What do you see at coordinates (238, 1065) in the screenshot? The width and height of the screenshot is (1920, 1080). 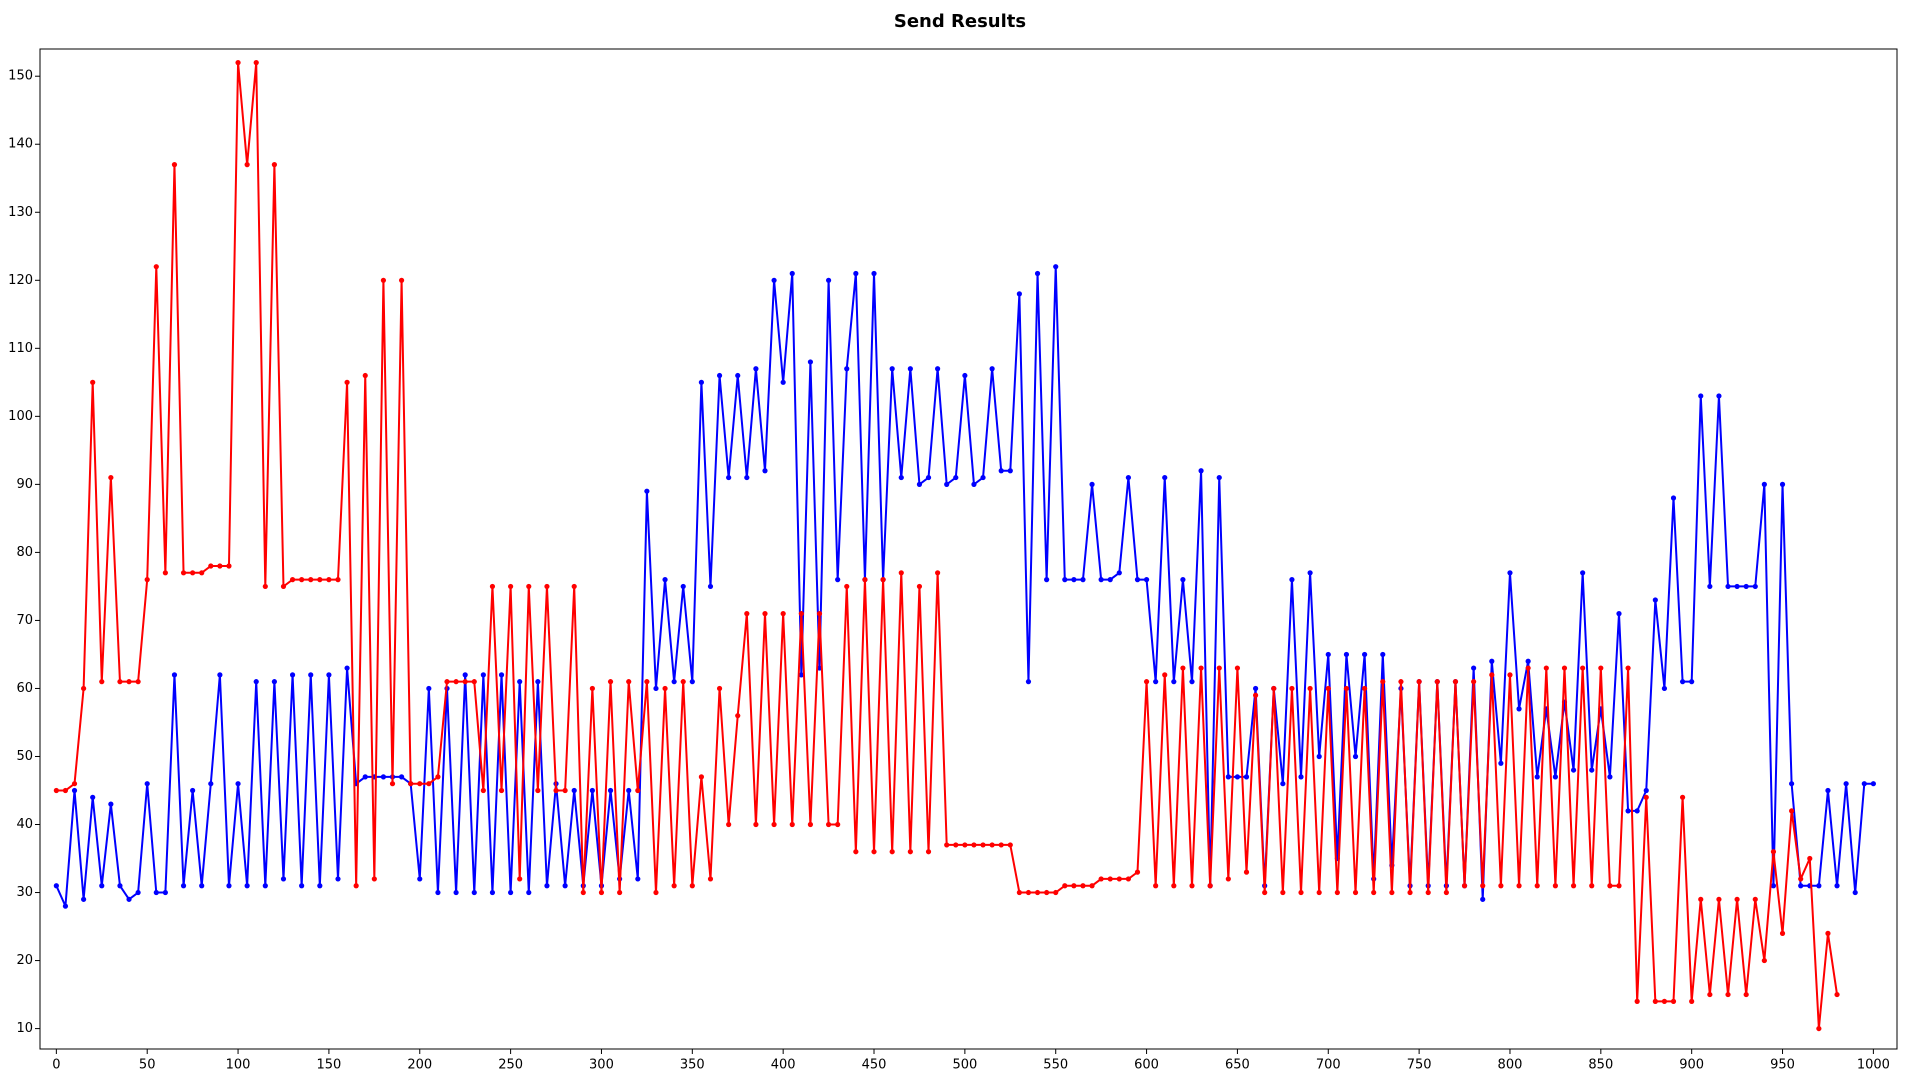 I see `x-tick-label: 100` at bounding box center [238, 1065].